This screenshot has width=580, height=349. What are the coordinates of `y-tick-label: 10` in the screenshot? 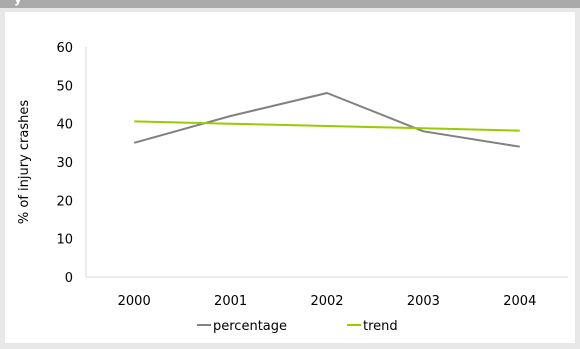 It's located at (64, 240).